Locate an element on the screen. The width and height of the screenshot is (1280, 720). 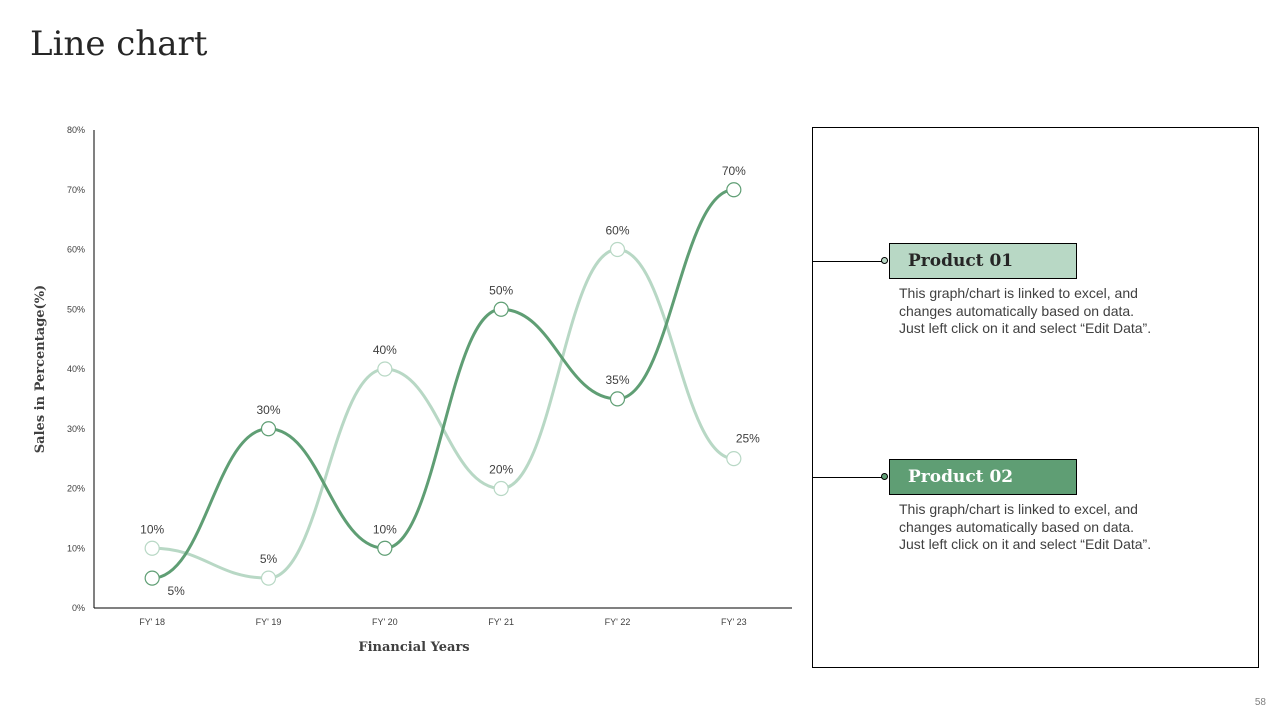
product-02-connector-dot is located at coordinates (884, 476).